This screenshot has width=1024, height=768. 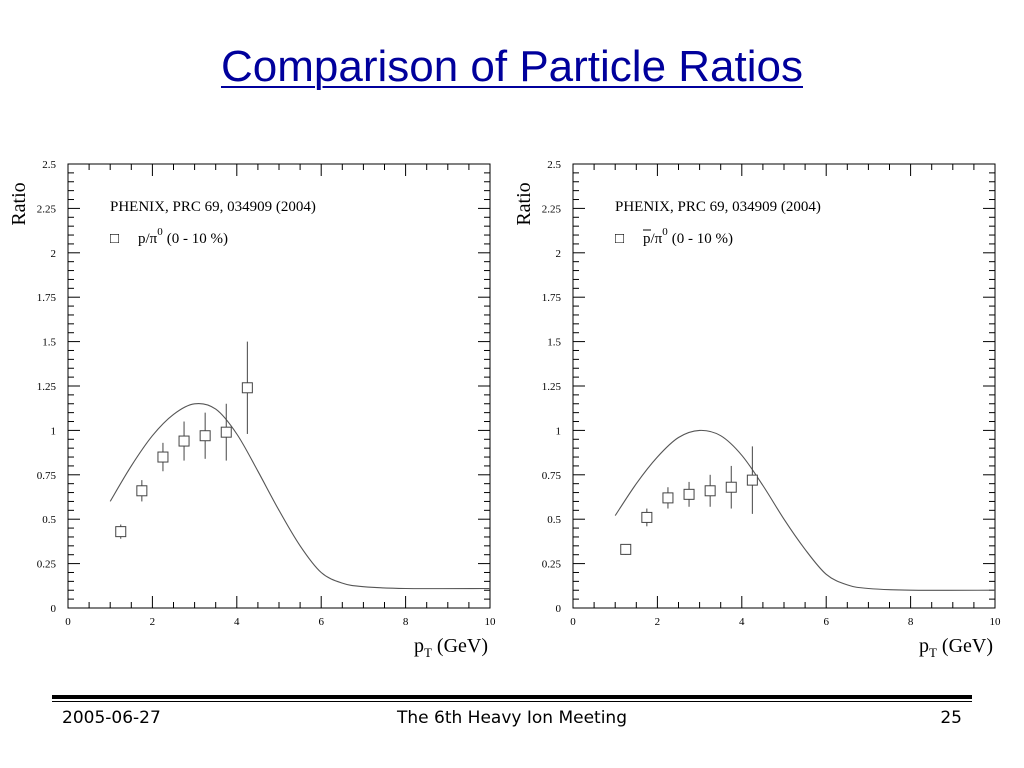 I want to click on footer-divider-thick, so click(x=512, y=697).